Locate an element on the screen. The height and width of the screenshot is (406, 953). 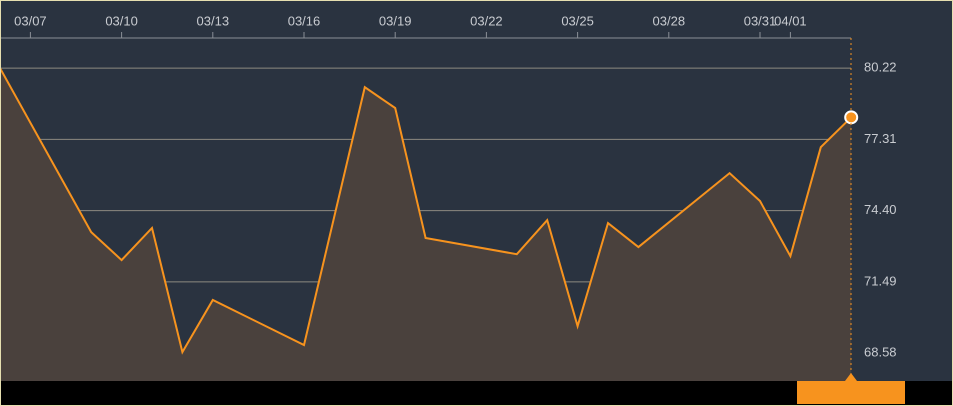
tooltip-box is located at coordinates (851, 392).